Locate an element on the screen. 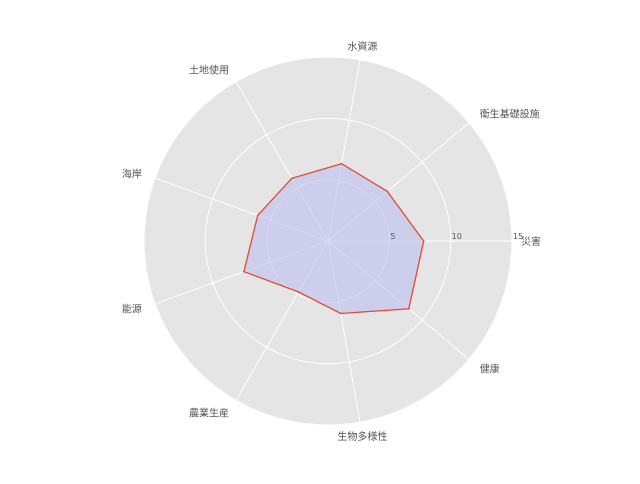  category-label-9: 健康 is located at coordinates (490, 368).